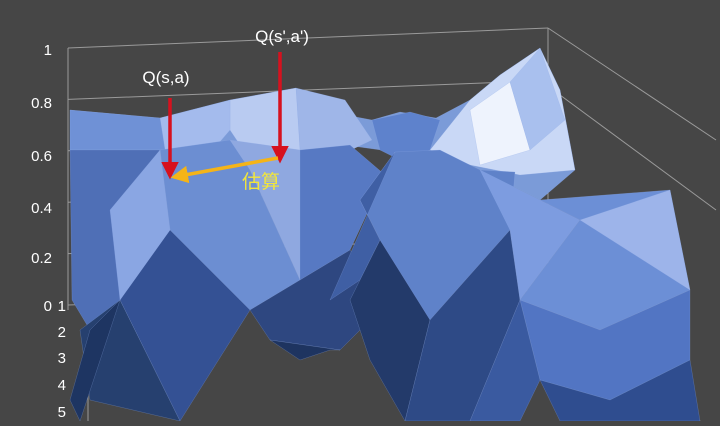  I want to click on estimate-arrow, so click(224, 170).